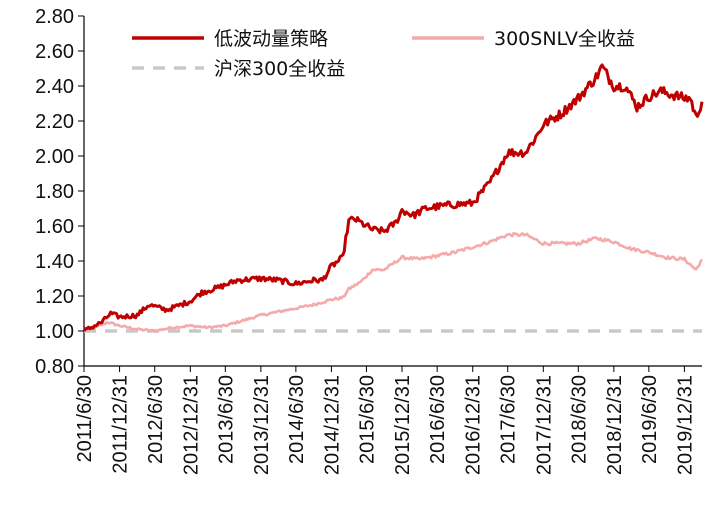 This screenshot has height=510, width=714. I want to click on y-tick-label: 2.20, so click(54, 122).